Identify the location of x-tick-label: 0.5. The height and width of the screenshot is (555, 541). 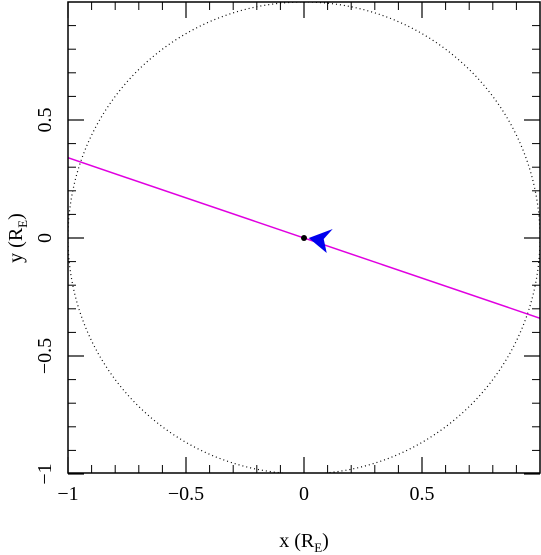
(422, 494).